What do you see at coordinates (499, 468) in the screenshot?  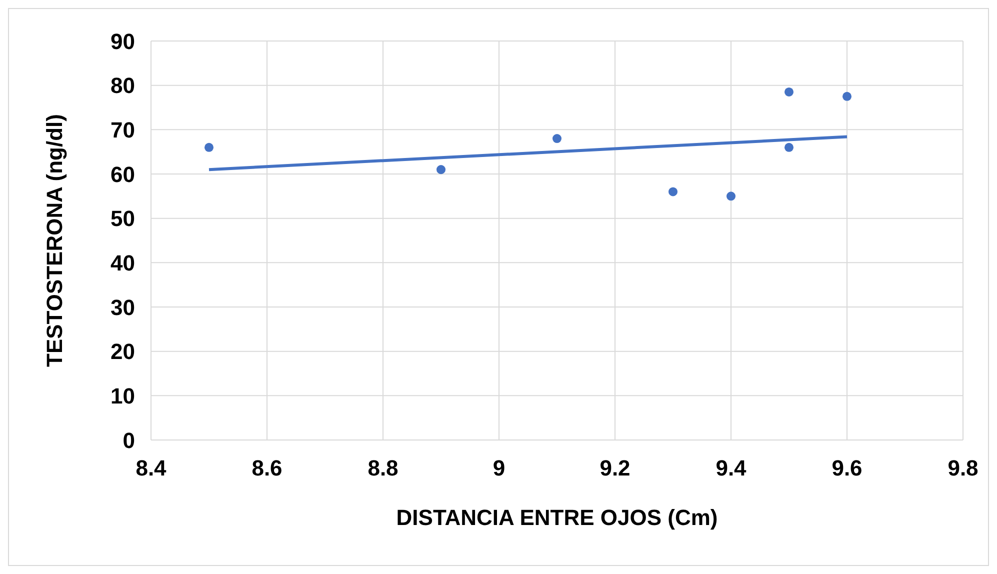 I see `x-tick-label: 9` at bounding box center [499, 468].